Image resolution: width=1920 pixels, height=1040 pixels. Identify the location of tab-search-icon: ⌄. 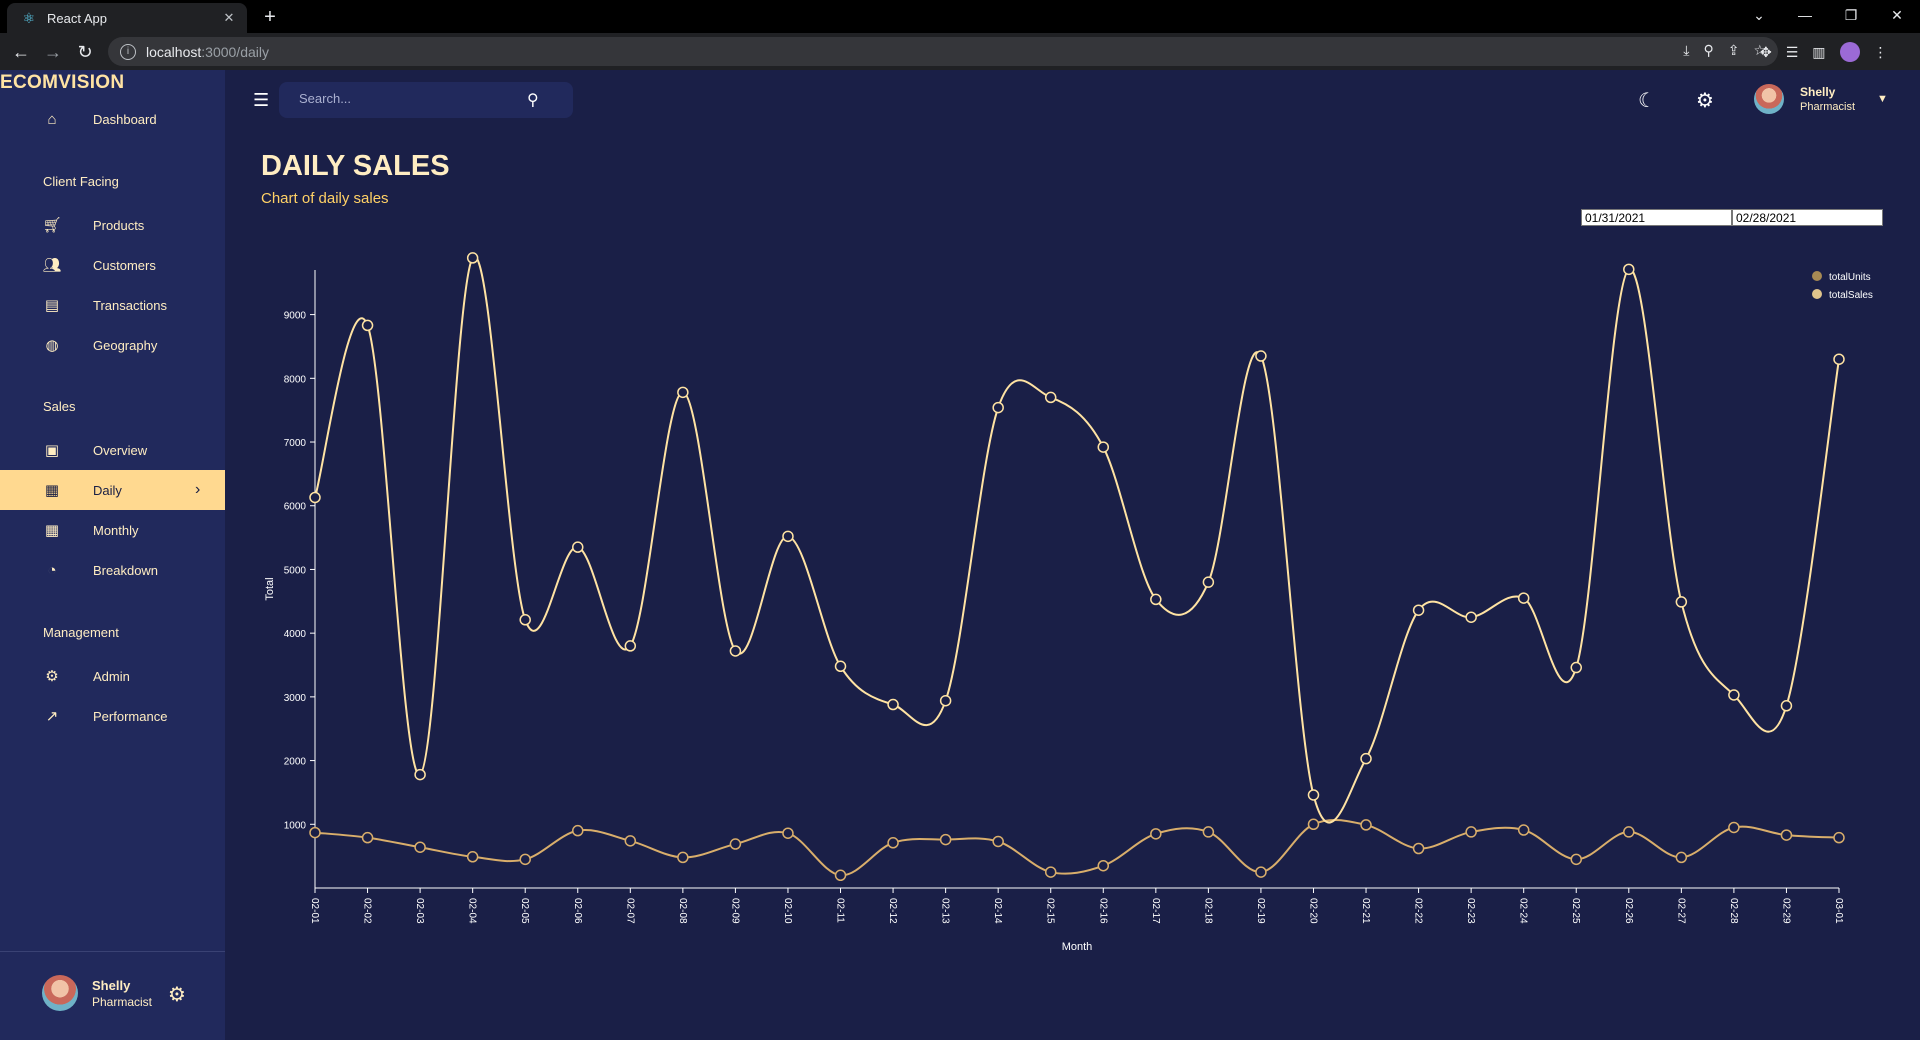
(1759, 15).